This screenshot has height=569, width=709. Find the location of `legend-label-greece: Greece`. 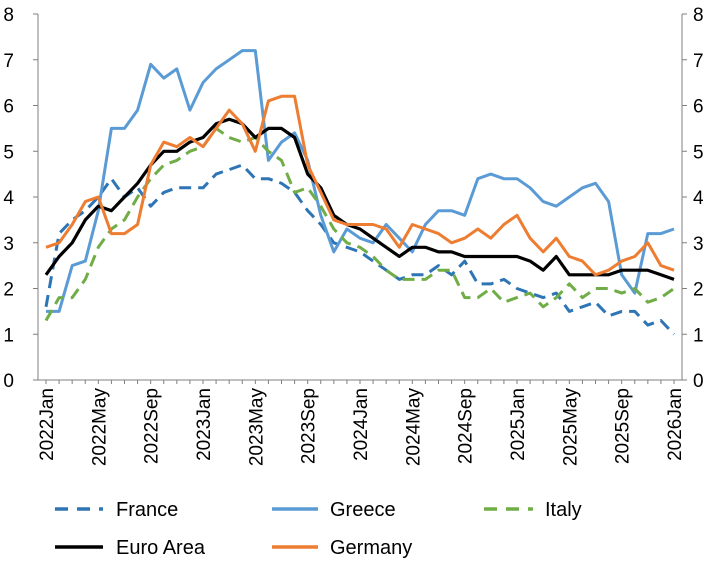

legend-label-greece: Greece is located at coordinates (363, 510).